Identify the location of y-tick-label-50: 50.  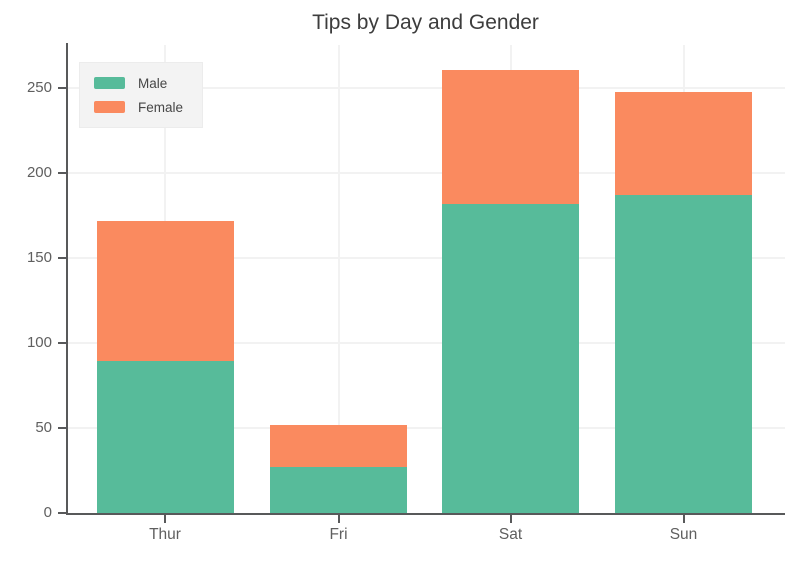
(43, 427).